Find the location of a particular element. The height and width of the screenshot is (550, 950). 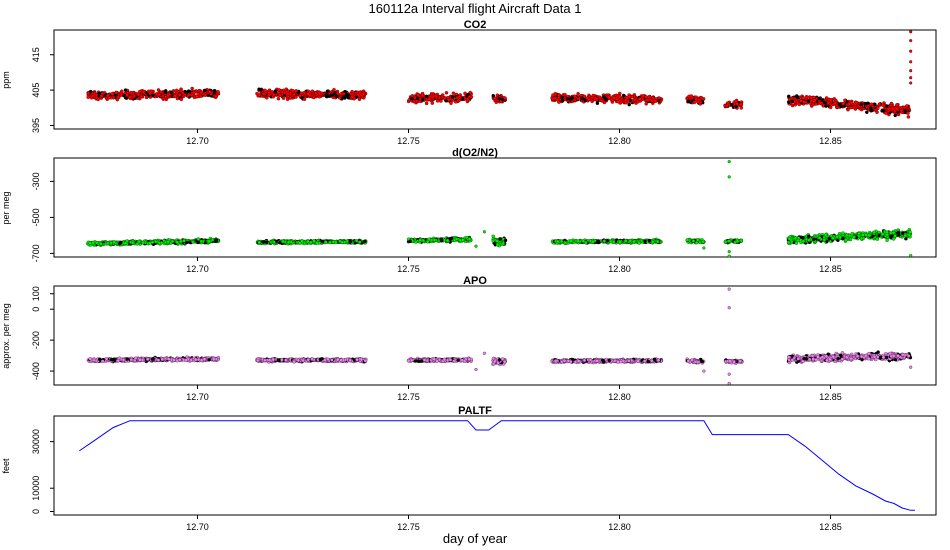

y-axis-label-o2n2: per meg is located at coordinates (6, 207).